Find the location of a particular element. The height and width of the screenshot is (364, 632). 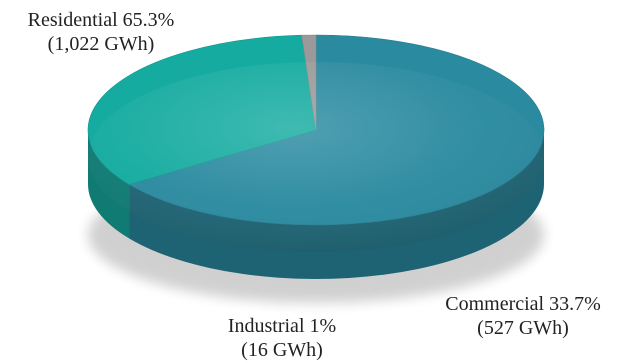

label-commercial: Commercial 33.7% (527 GWh) is located at coordinates (523, 316).